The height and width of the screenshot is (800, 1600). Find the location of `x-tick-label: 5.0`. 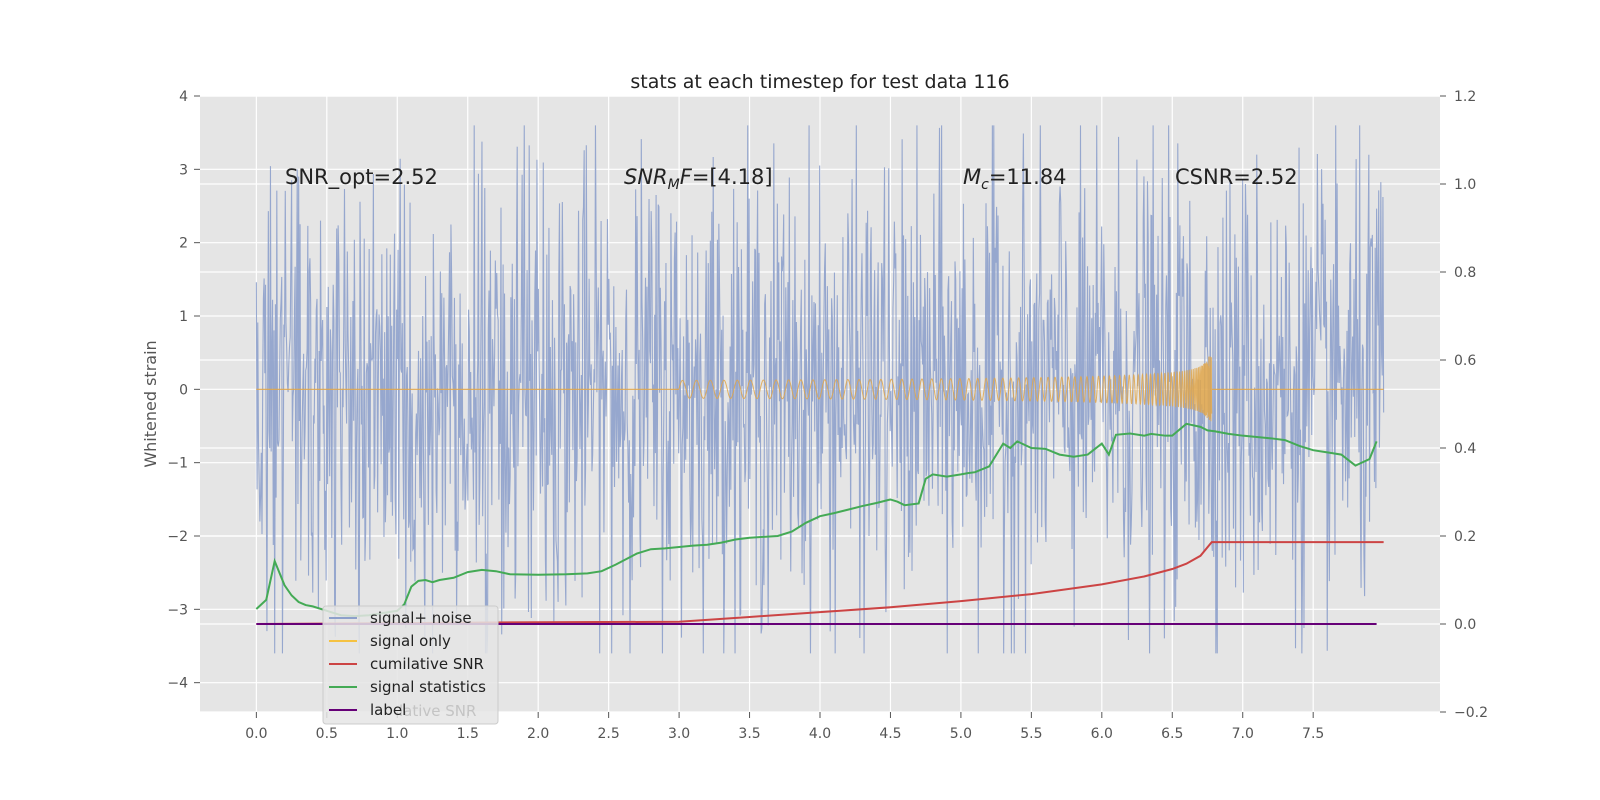

x-tick-label: 5.0 is located at coordinates (961, 734).